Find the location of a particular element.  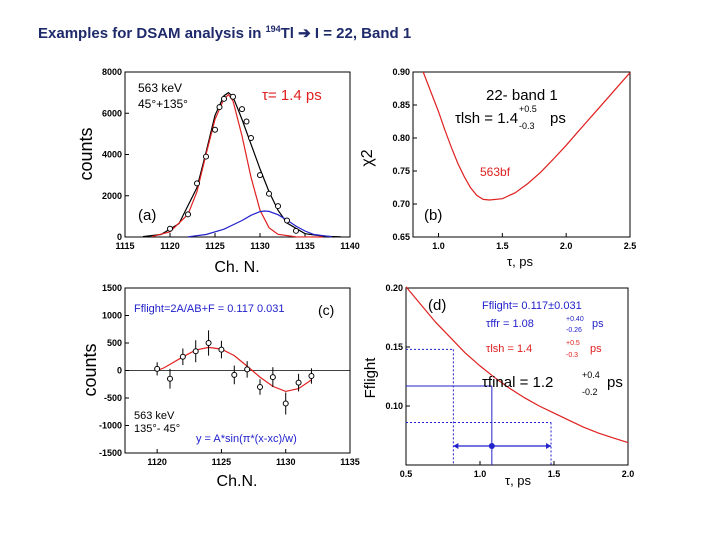

panel-d-xtick-label: 2.0 is located at coordinates (628, 474).